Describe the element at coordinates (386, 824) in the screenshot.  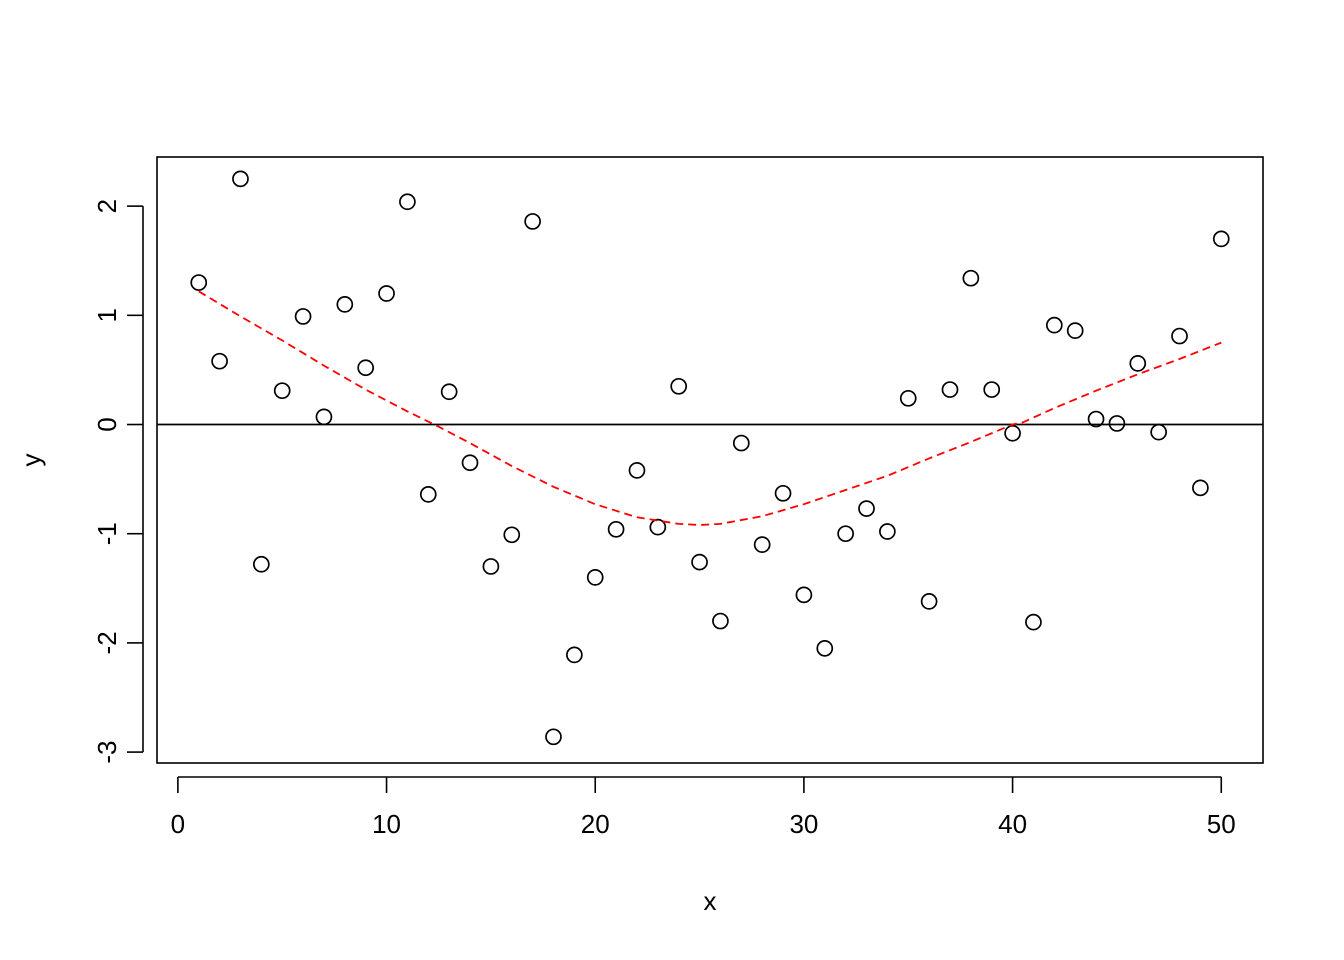
I see `x-tick-label: 10` at that location.